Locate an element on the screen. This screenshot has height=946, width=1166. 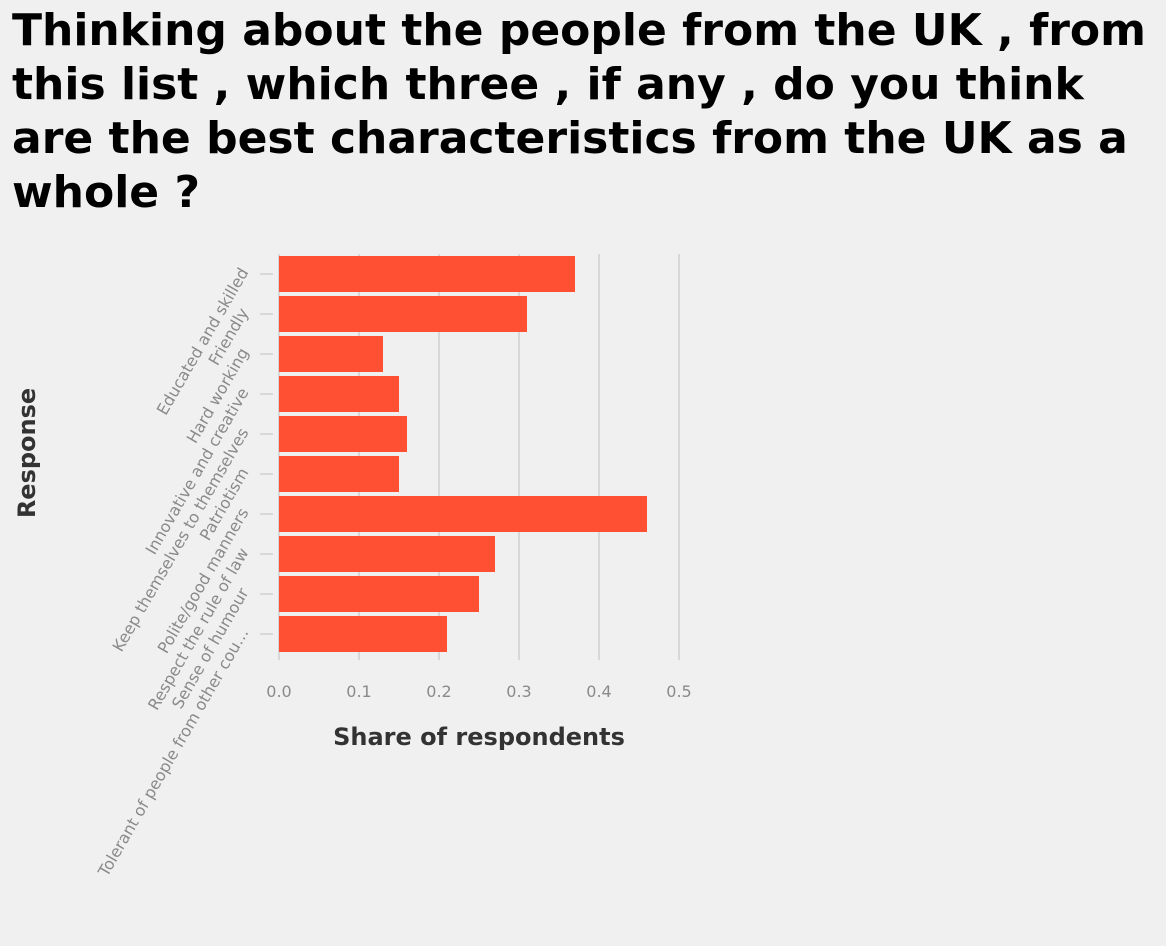
x-tick-label: 0.3 is located at coordinates (518, 691).